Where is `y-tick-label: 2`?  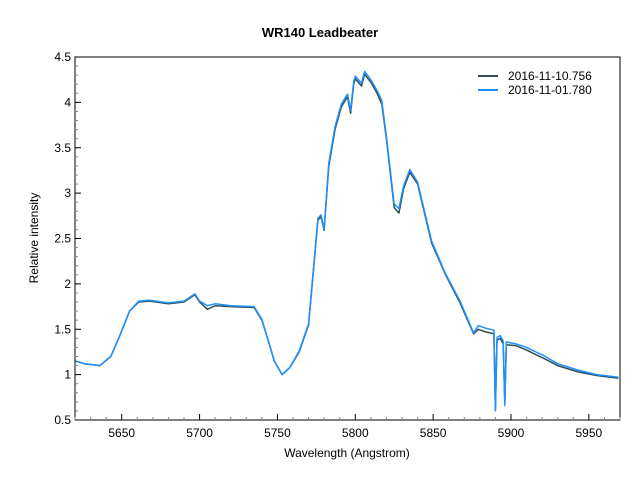 y-tick-label: 2 is located at coordinates (67, 284).